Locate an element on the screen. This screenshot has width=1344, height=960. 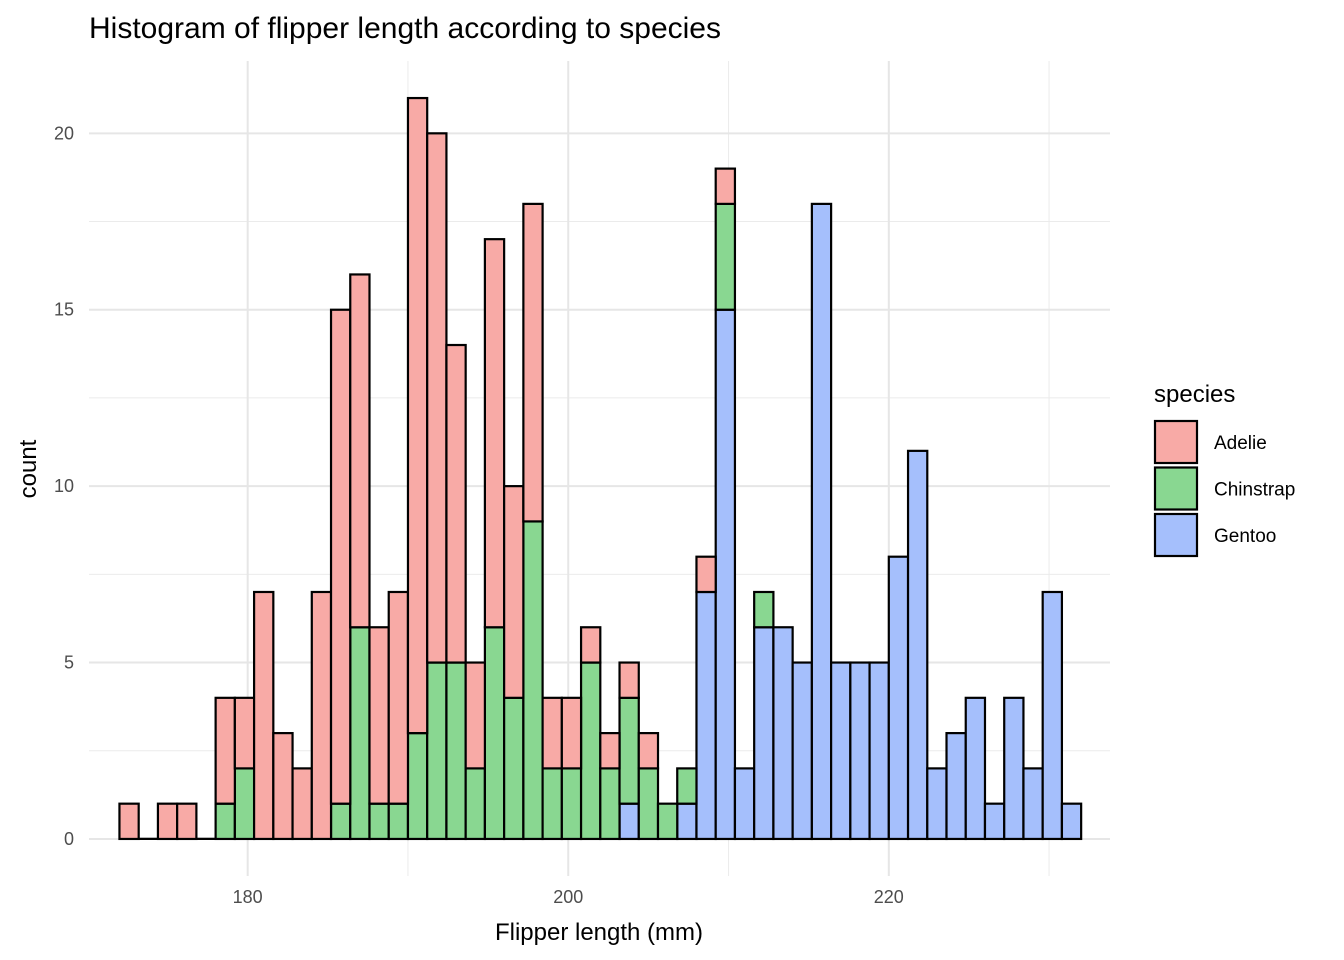
legend-swatch-gentoo is located at coordinates (1176, 535).